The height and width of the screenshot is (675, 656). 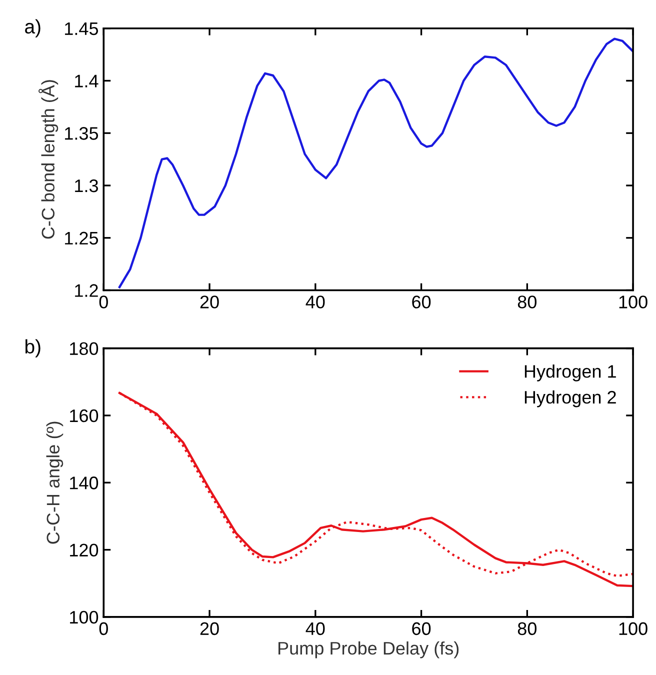 I want to click on x-axis-title: Pump Probe Delay (fs), so click(x=368, y=649).